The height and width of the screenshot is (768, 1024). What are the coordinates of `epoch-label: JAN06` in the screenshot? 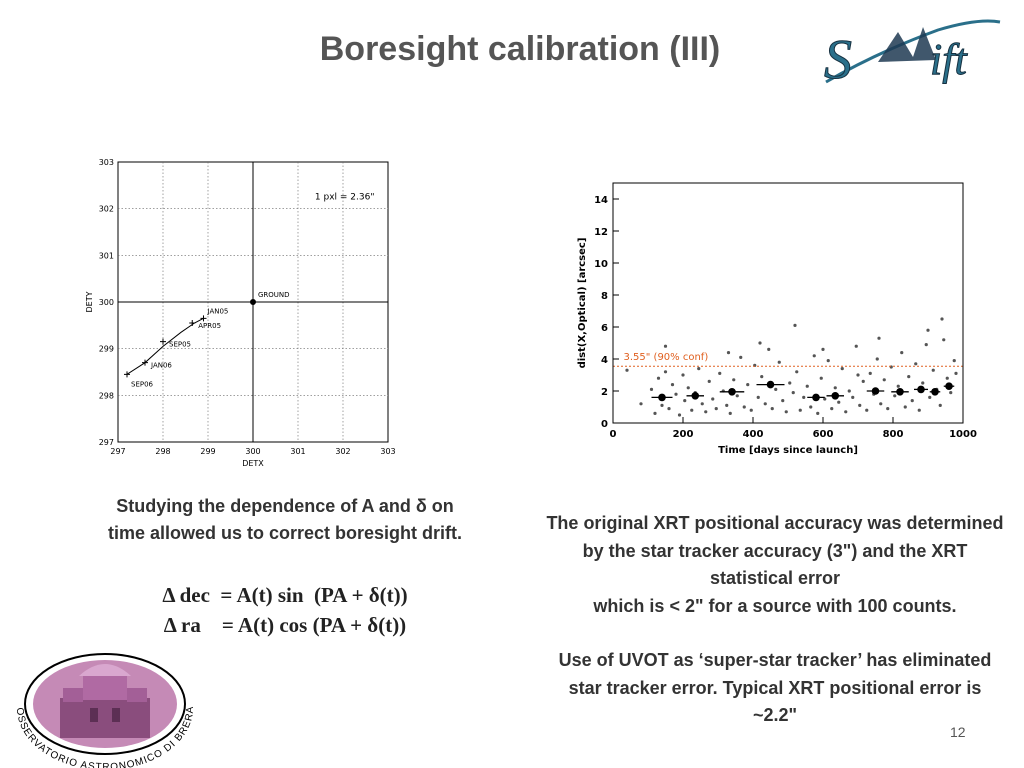 It's located at (161, 366).